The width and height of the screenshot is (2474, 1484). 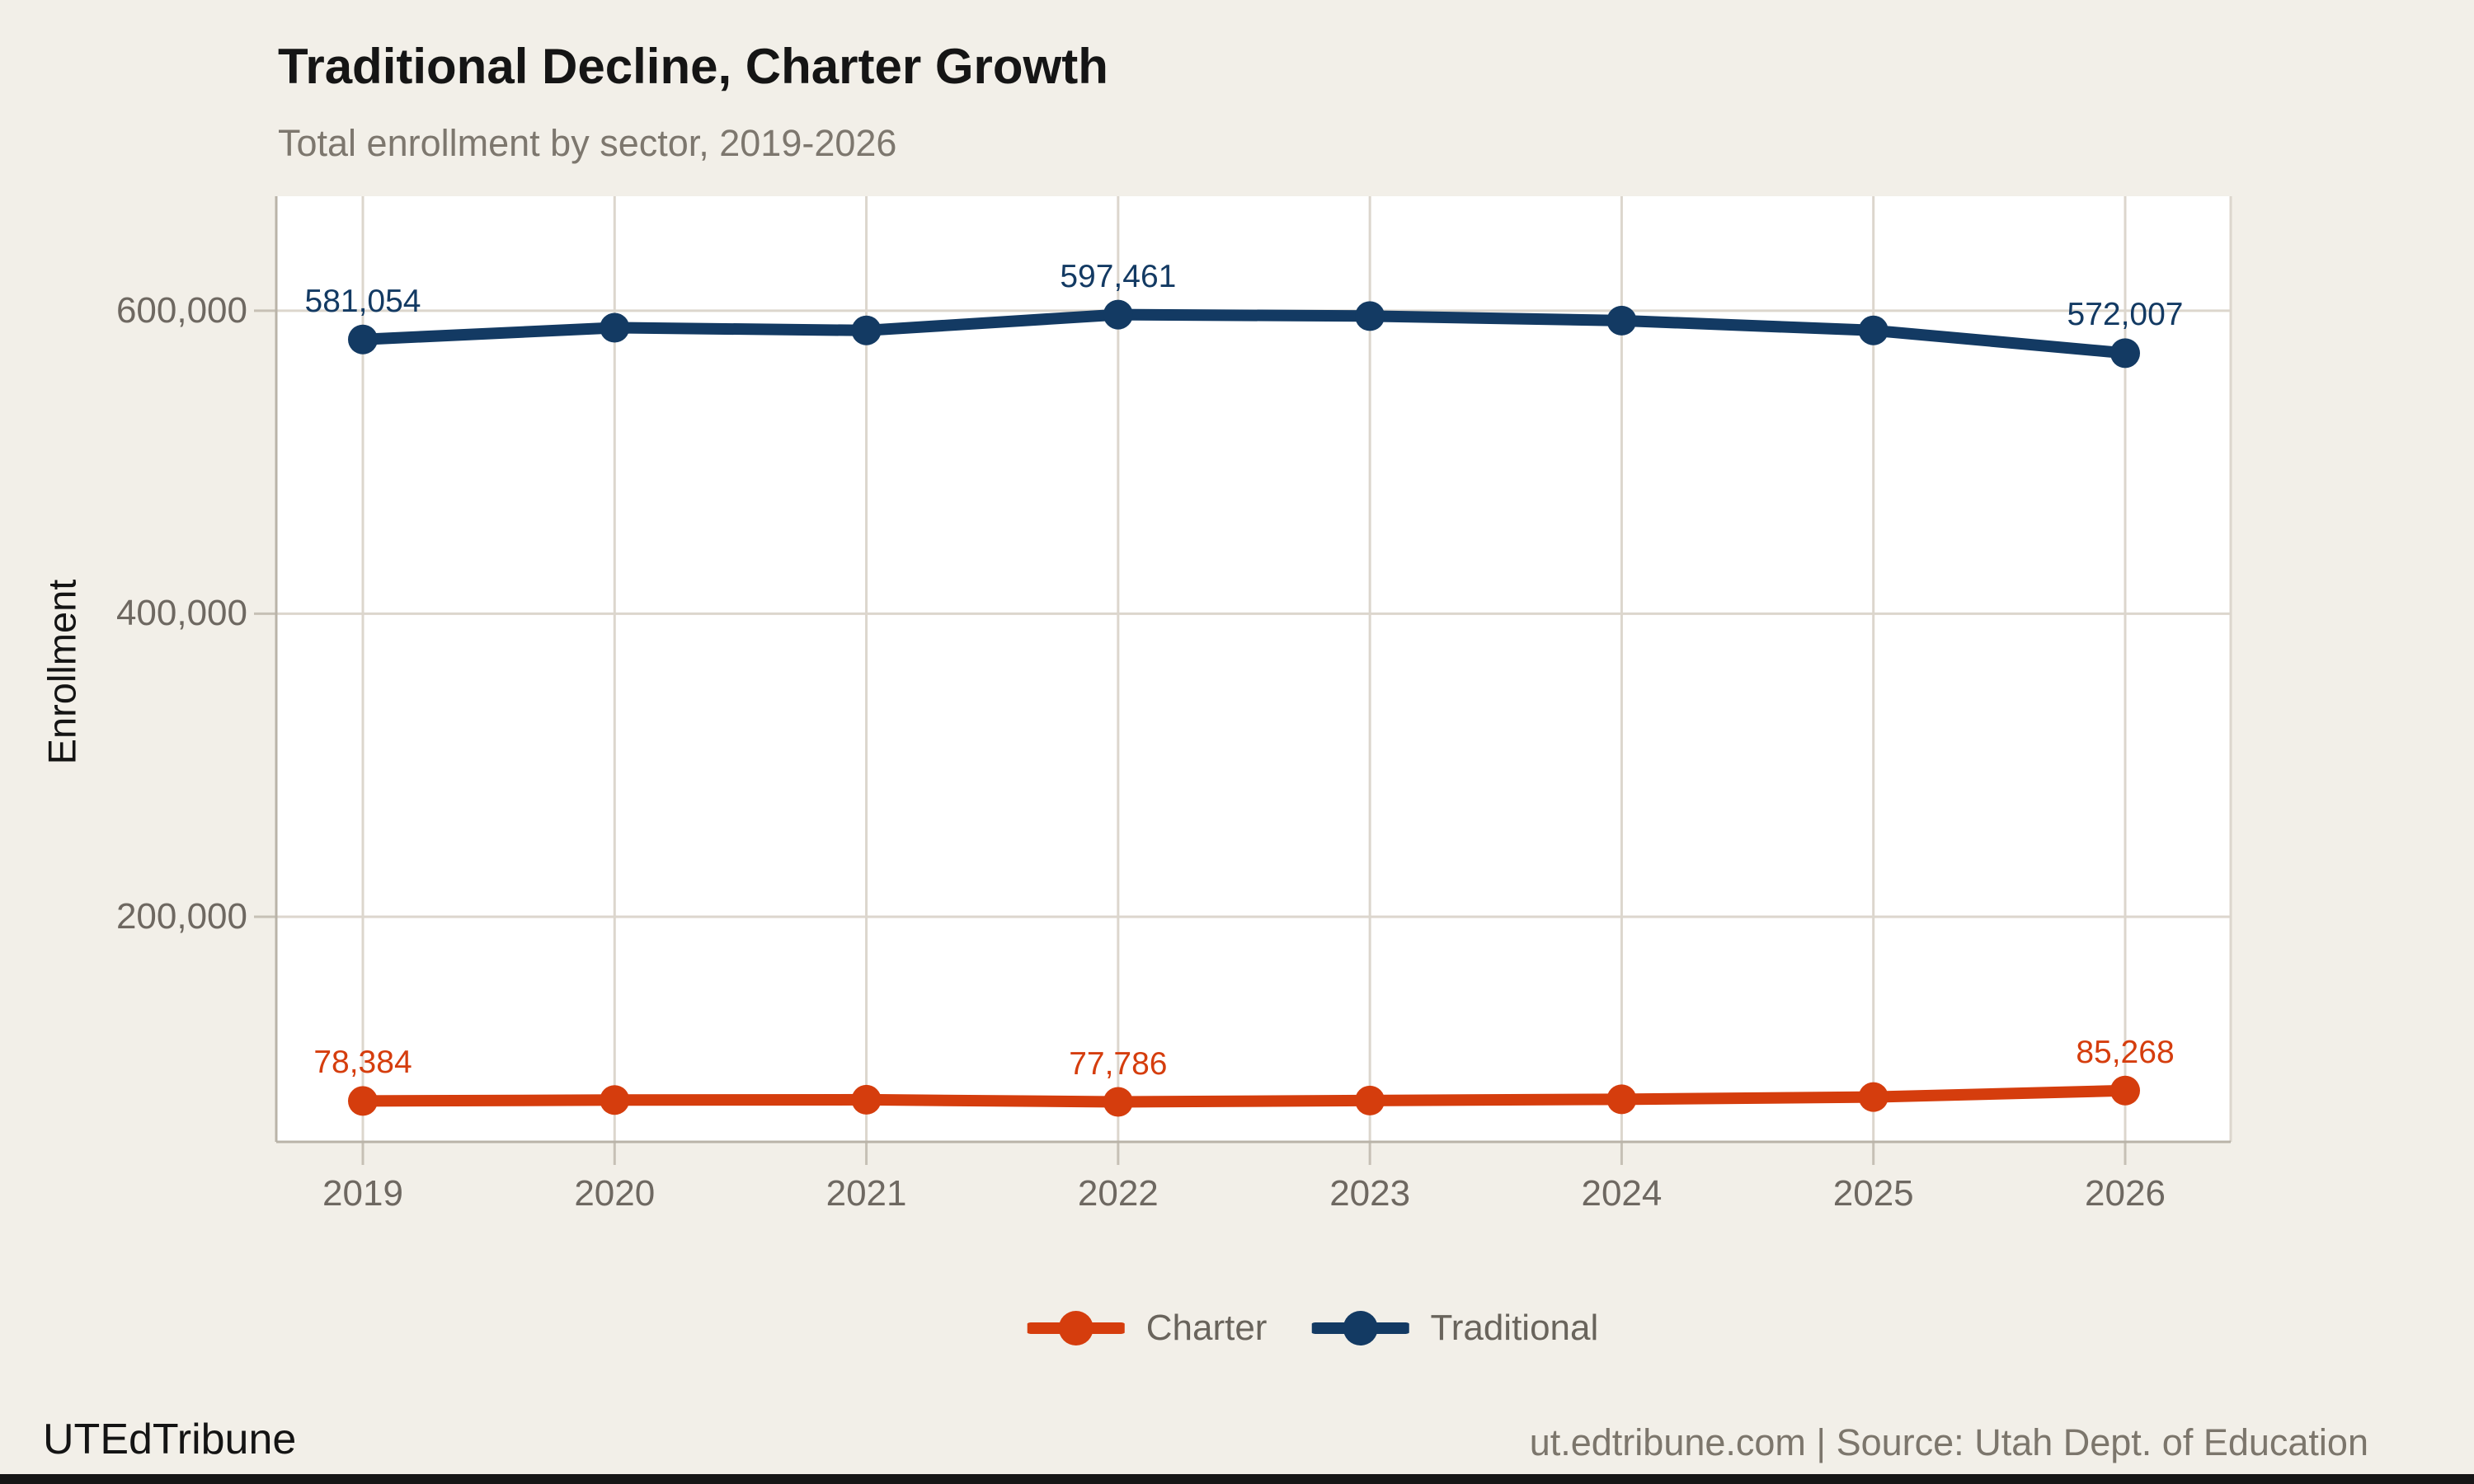 What do you see at coordinates (693, 66) in the screenshot?
I see `chart-title: Traditional Decline, Charter Growth` at bounding box center [693, 66].